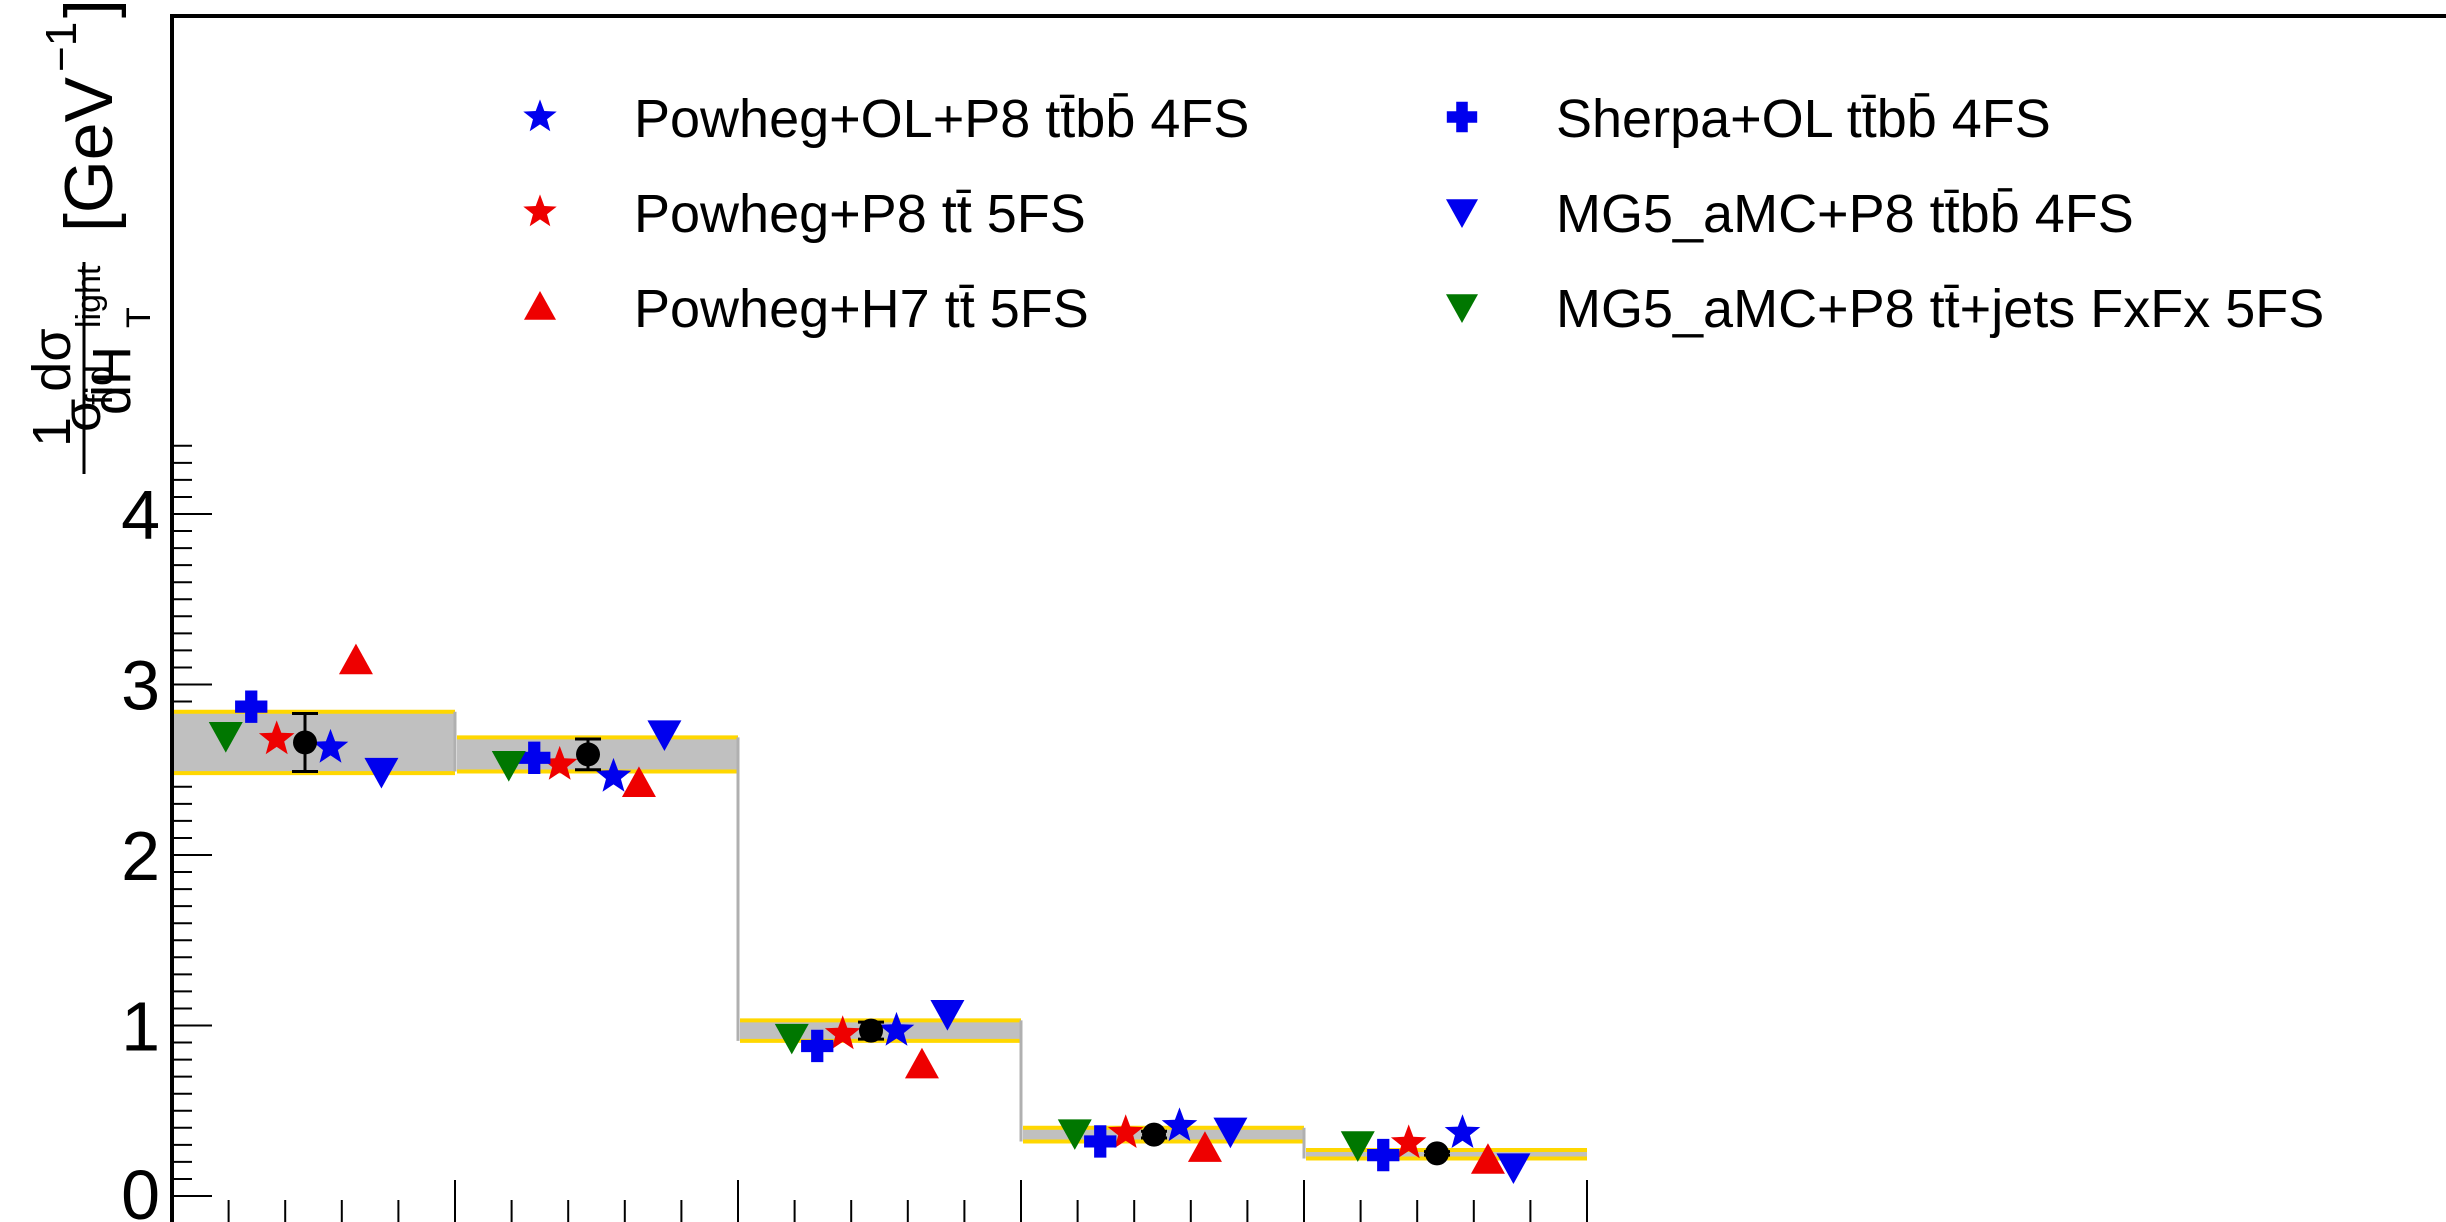 Image resolution: width=2446 pixels, height=1222 pixels. Describe the element at coordinates (140, 1189) in the screenshot. I see `y-tick-label-0: 0` at that location.